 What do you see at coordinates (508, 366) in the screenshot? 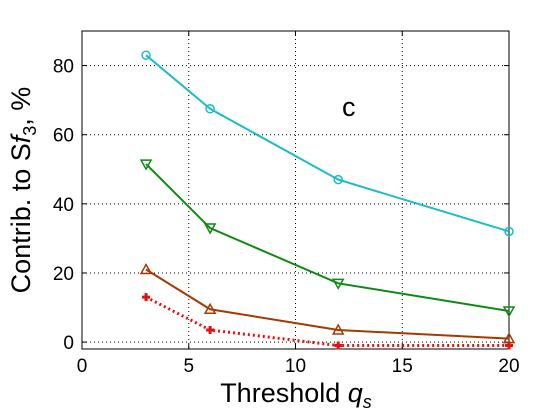
I see `x-tick-label: 20` at bounding box center [508, 366].